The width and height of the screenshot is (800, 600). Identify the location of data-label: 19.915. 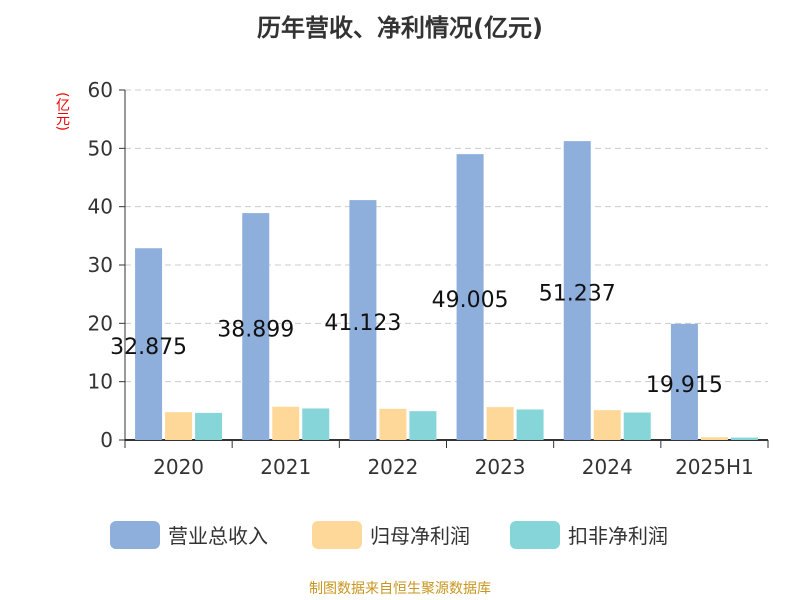
(684, 385).